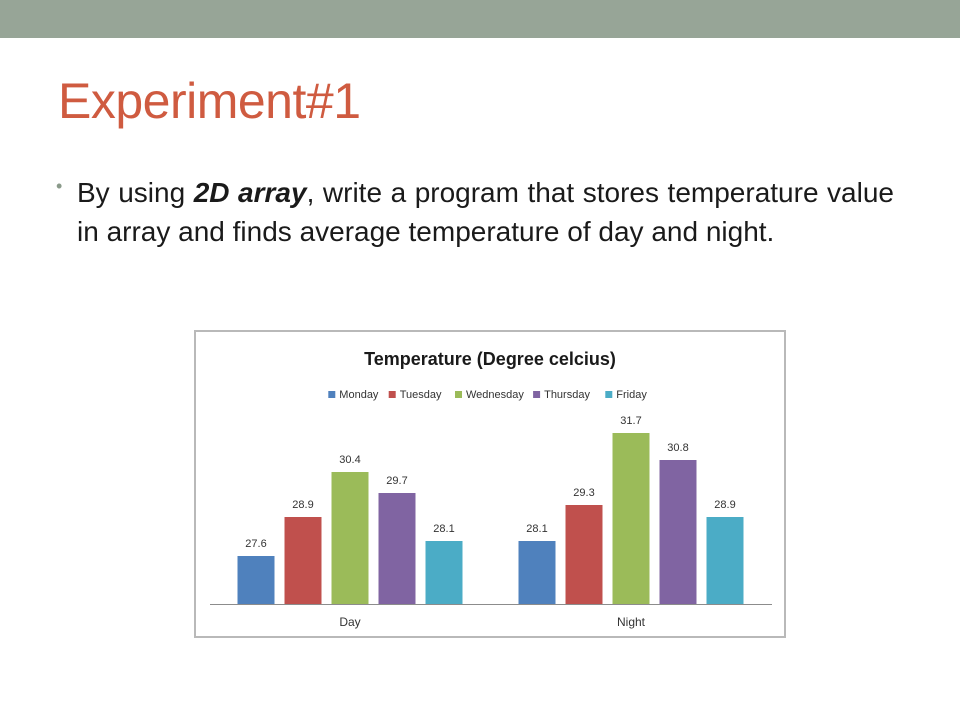 This screenshot has width=960, height=720. Describe the element at coordinates (631, 622) in the screenshot. I see `category-label-night: Night` at that location.